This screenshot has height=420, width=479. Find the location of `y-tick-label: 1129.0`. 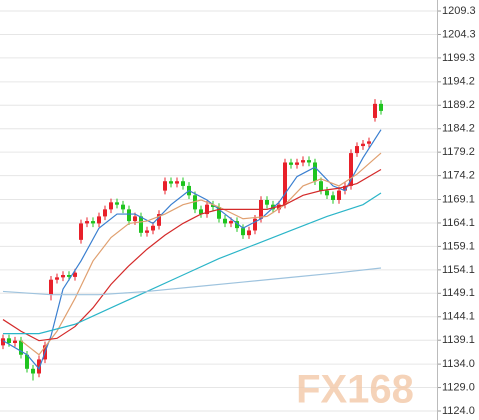

y-tick-label: 1129.0 is located at coordinates (458, 387).